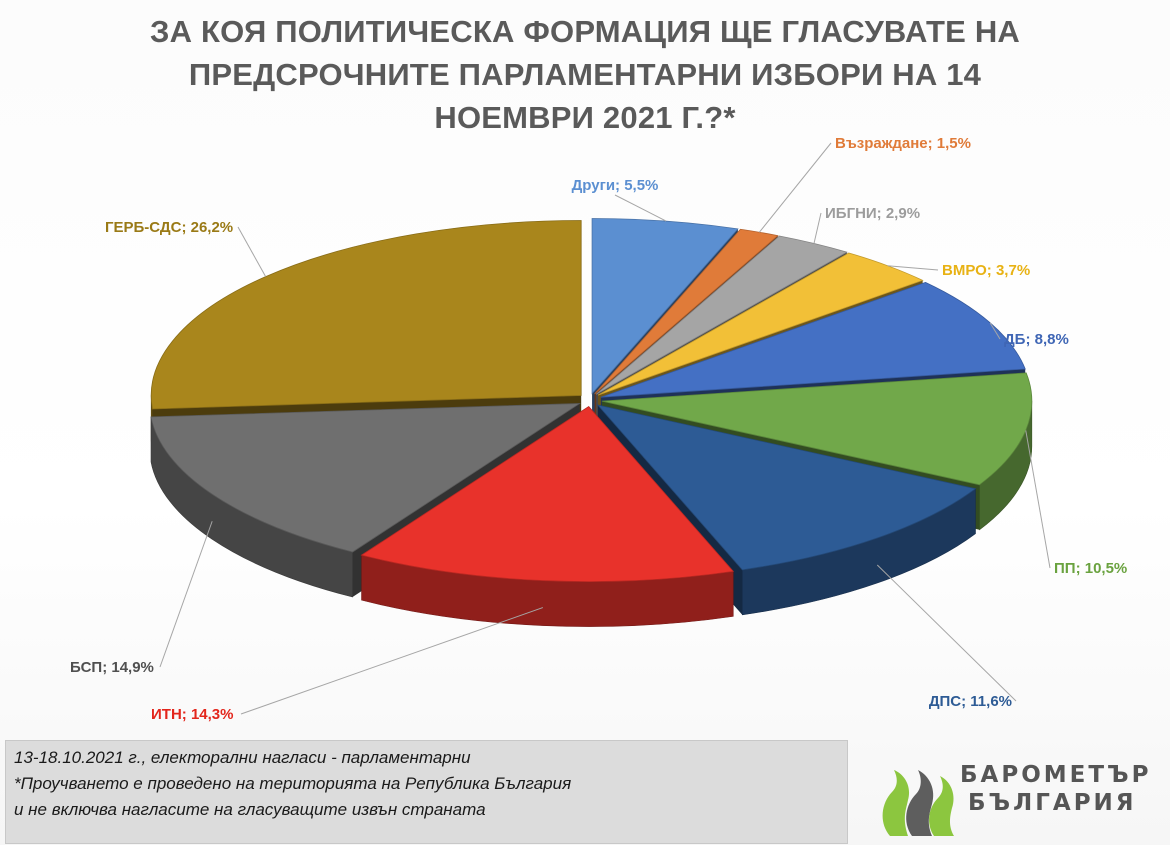 The height and width of the screenshot is (849, 1170). Describe the element at coordinates (1052, 803) in the screenshot. I see `logo-text-line-2: БЪЛГАРИЯ` at that location.